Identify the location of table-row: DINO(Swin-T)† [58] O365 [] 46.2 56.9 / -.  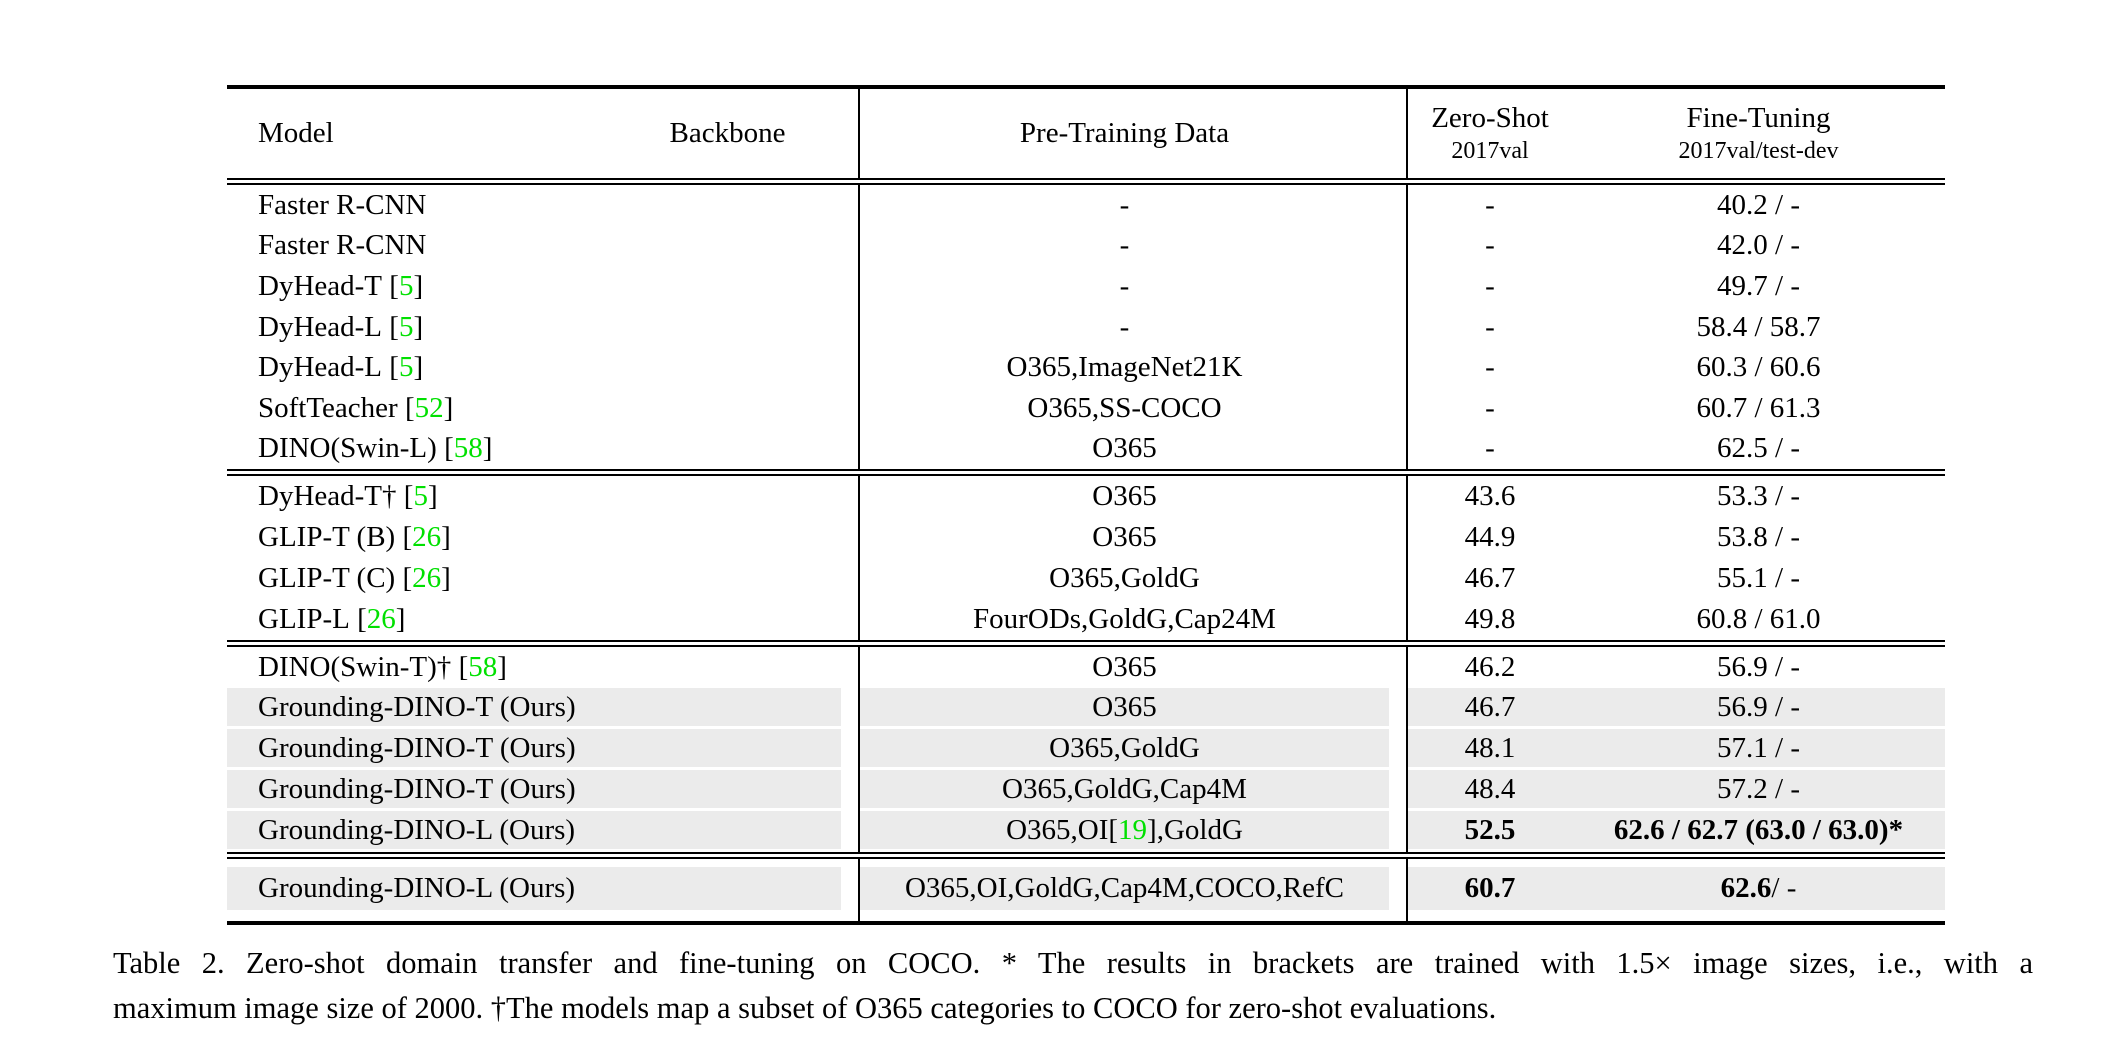
(1086, 667).